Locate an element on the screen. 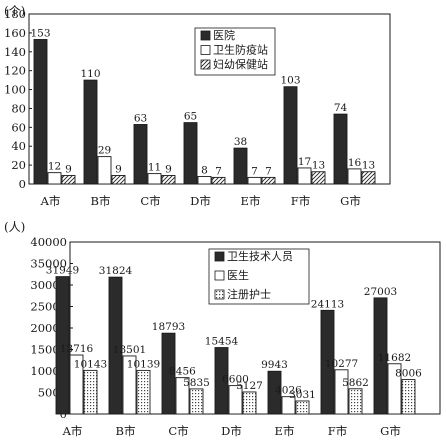 Image resolution: width=446 pixels, height=441 pixels. legend-label: 卫生防疫站 is located at coordinates (240, 50).